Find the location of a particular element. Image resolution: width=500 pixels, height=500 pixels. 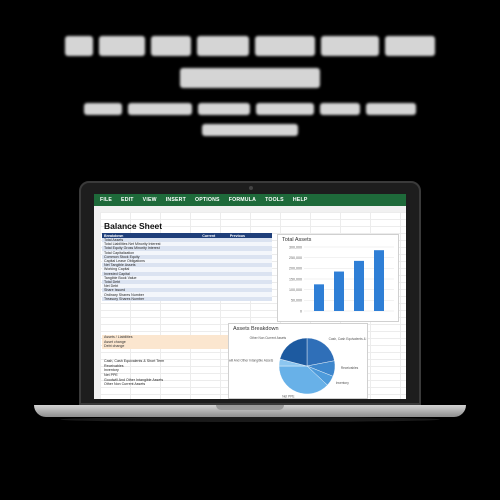

table-row: Net Debt is located at coordinates (187, 286).